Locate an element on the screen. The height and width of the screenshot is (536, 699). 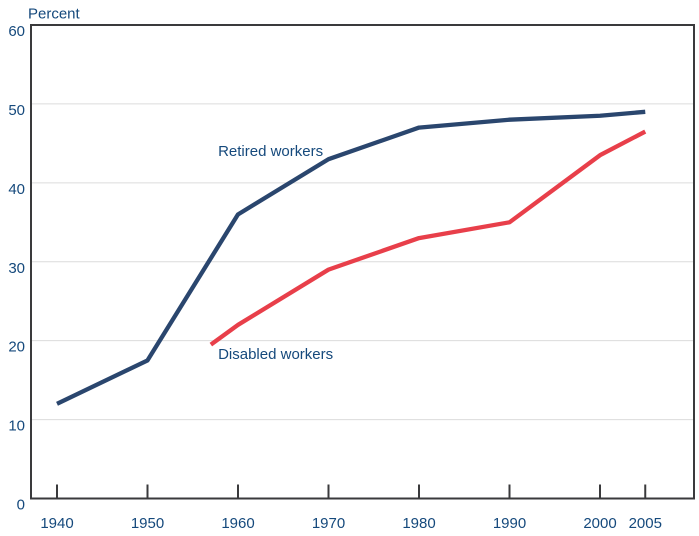
x-tick-label: 1940 is located at coordinates (56, 523).